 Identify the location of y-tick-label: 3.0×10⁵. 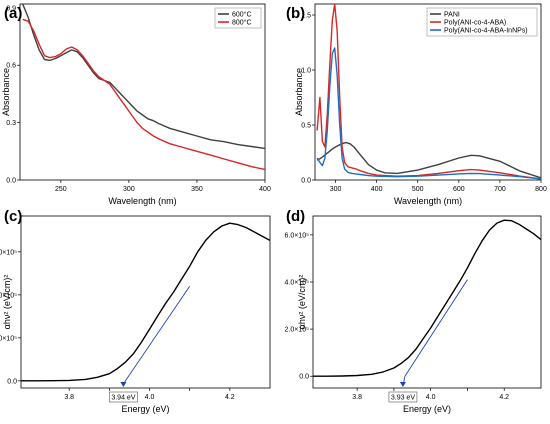
(8, 338).